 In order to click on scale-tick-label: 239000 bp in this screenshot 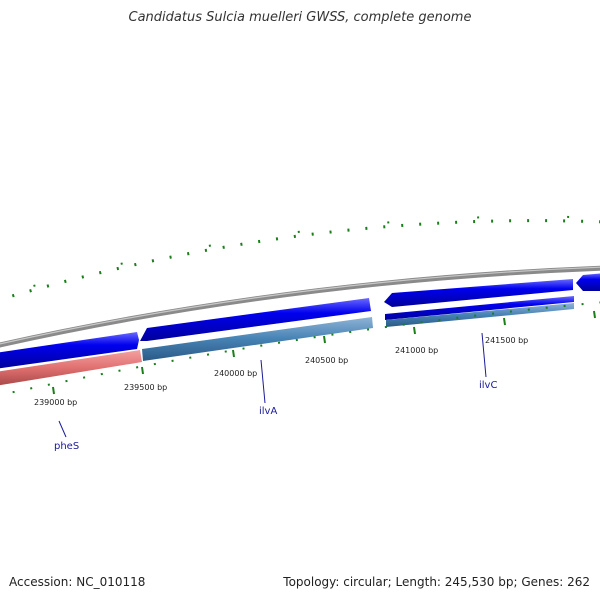, I will do `click(55, 402)`.